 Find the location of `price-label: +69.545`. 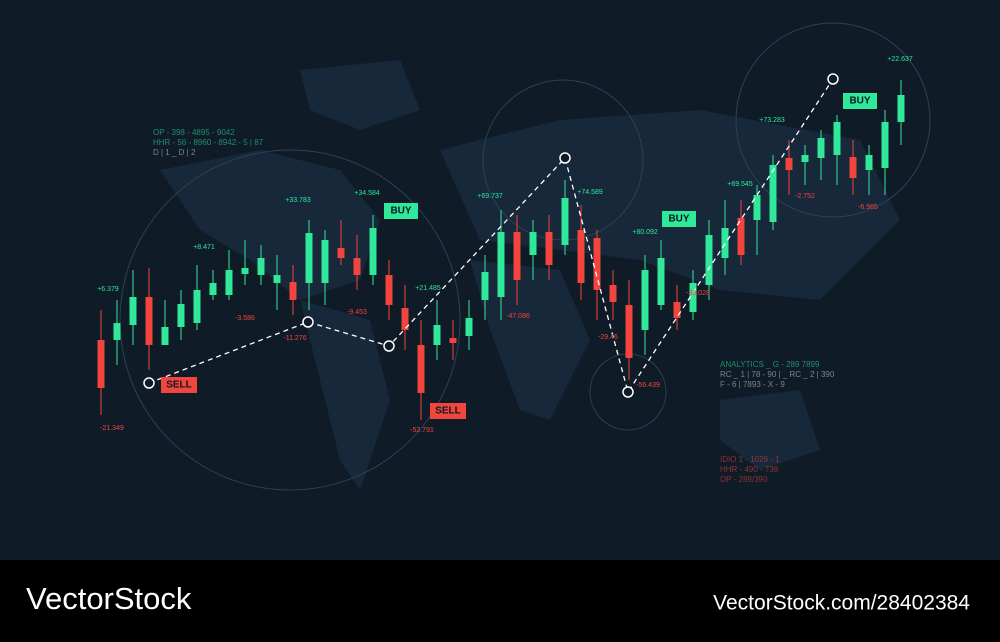

price-label: +69.545 is located at coordinates (740, 184).